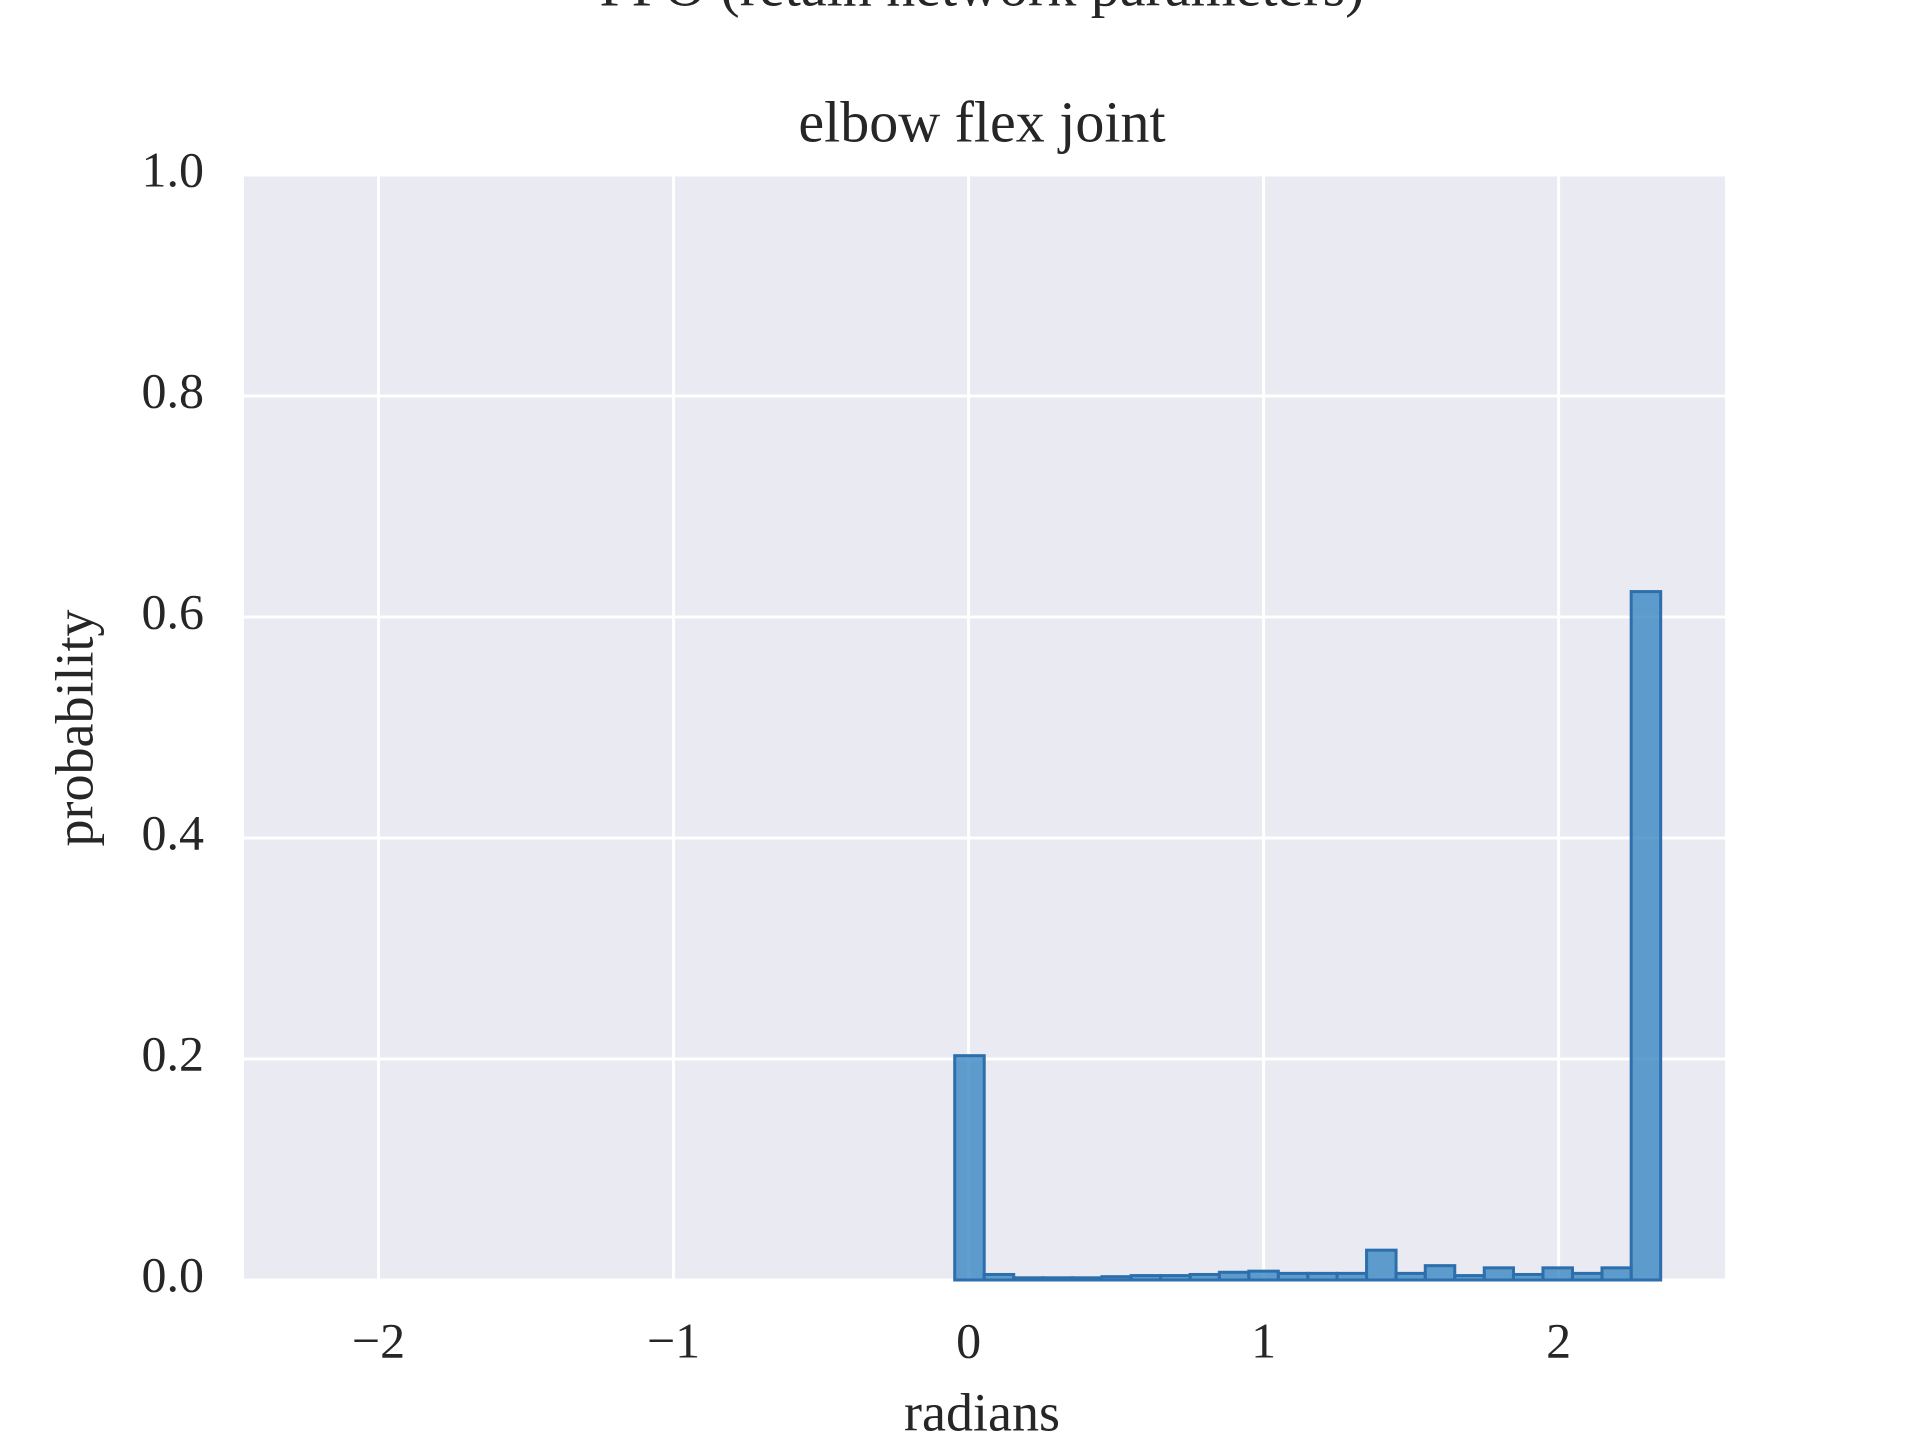 This screenshot has height=1440, width=1920. What do you see at coordinates (981, 121) in the screenshot?
I see `chart-subtitle: elbow flex joint` at bounding box center [981, 121].